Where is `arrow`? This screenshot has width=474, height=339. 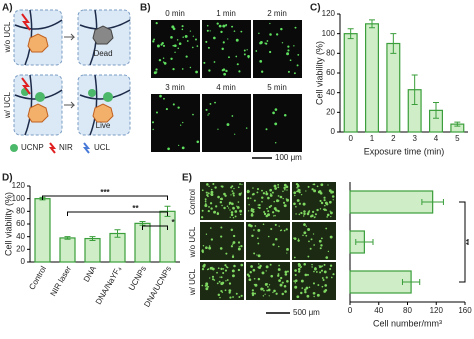 arrow is located at coordinates (70, 105).